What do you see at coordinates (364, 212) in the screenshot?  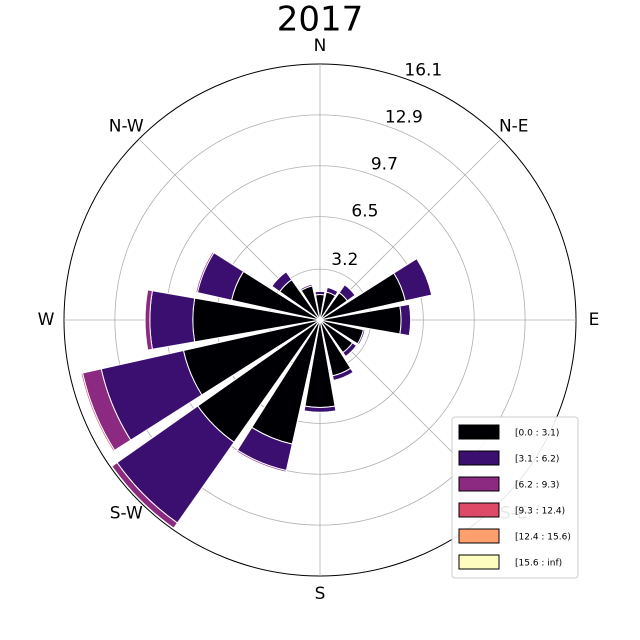 I see `r-tick-label: 6.5` at bounding box center [364, 212].